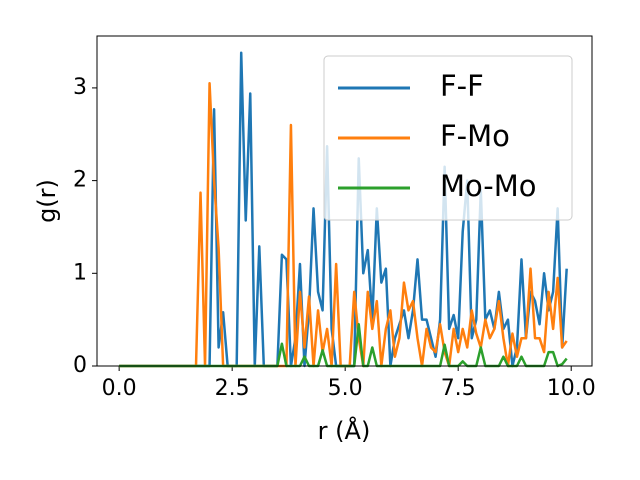 This screenshot has height=480, width=640. What do you see at coordinates (80, 365) in the screenshot?
I see `y-tick-label: 0` at bounding box center [80, 365].